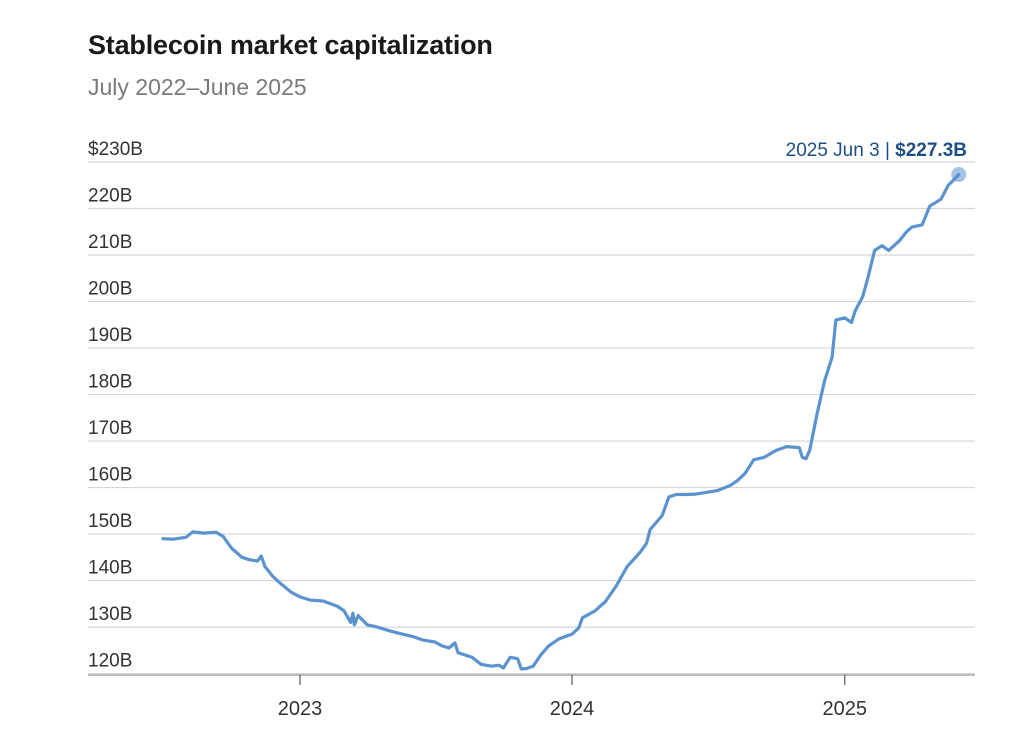 This screenshot has width=1024, height=748. What do you see at coordinates (835, 150) in the screenshot?
I see `endpoint-date: 2025 Jun 3` at bounding box center [835, 150].